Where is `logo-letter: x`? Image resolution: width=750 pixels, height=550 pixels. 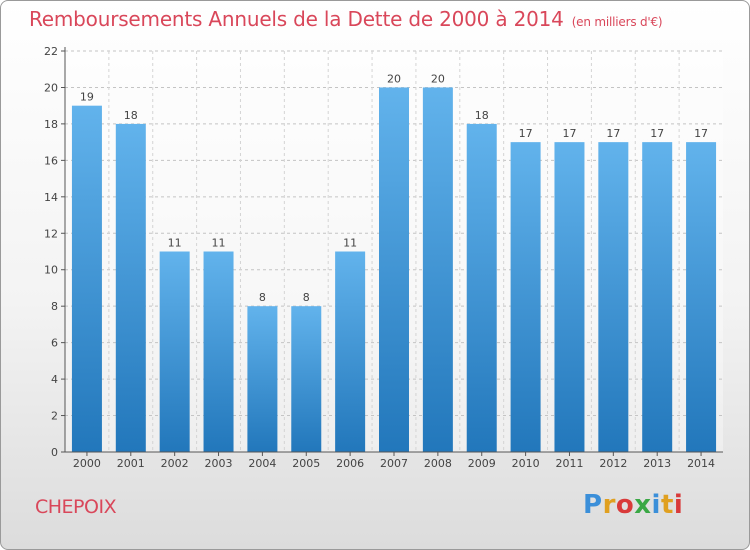 logo-letter: x is located at coordinates (643, 505).